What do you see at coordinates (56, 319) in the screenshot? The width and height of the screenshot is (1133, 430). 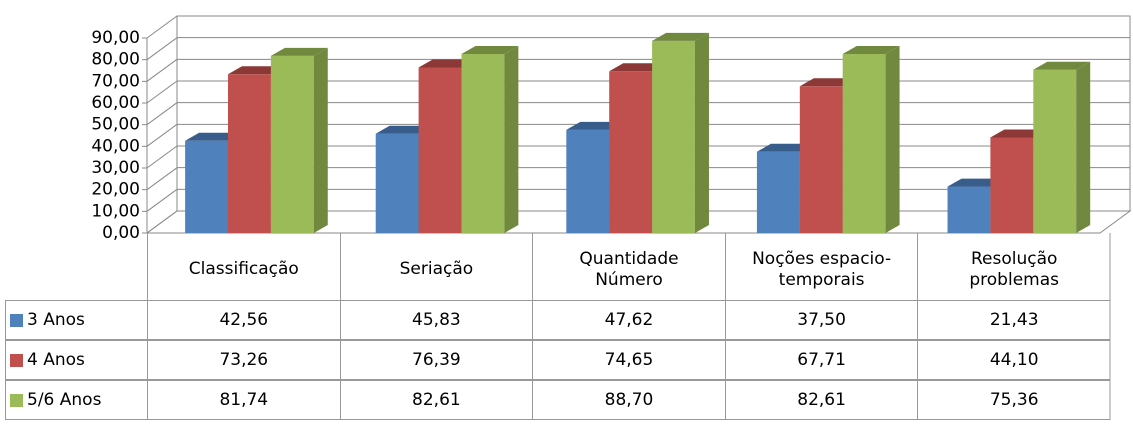 I see `legend-label: 3 Anos` at bounding box center [56, 319].